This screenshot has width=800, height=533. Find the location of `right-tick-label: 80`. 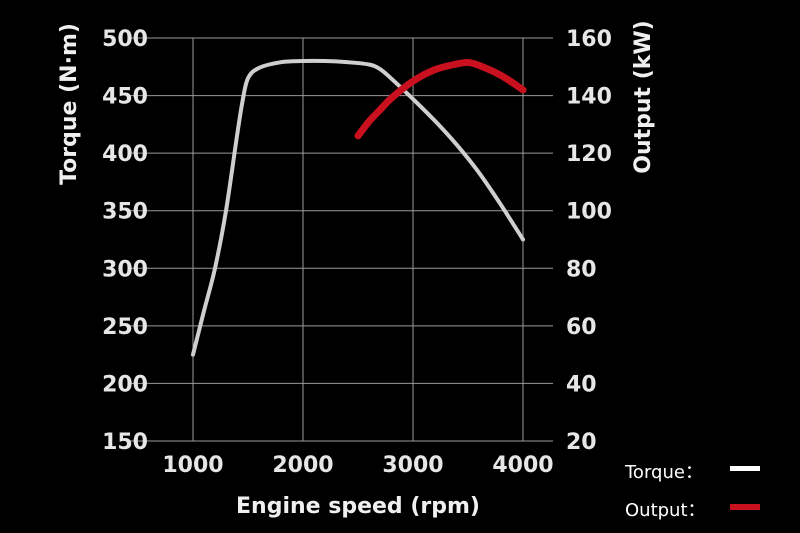

right-tick-label: 80 is located at coordinates (581, 269).